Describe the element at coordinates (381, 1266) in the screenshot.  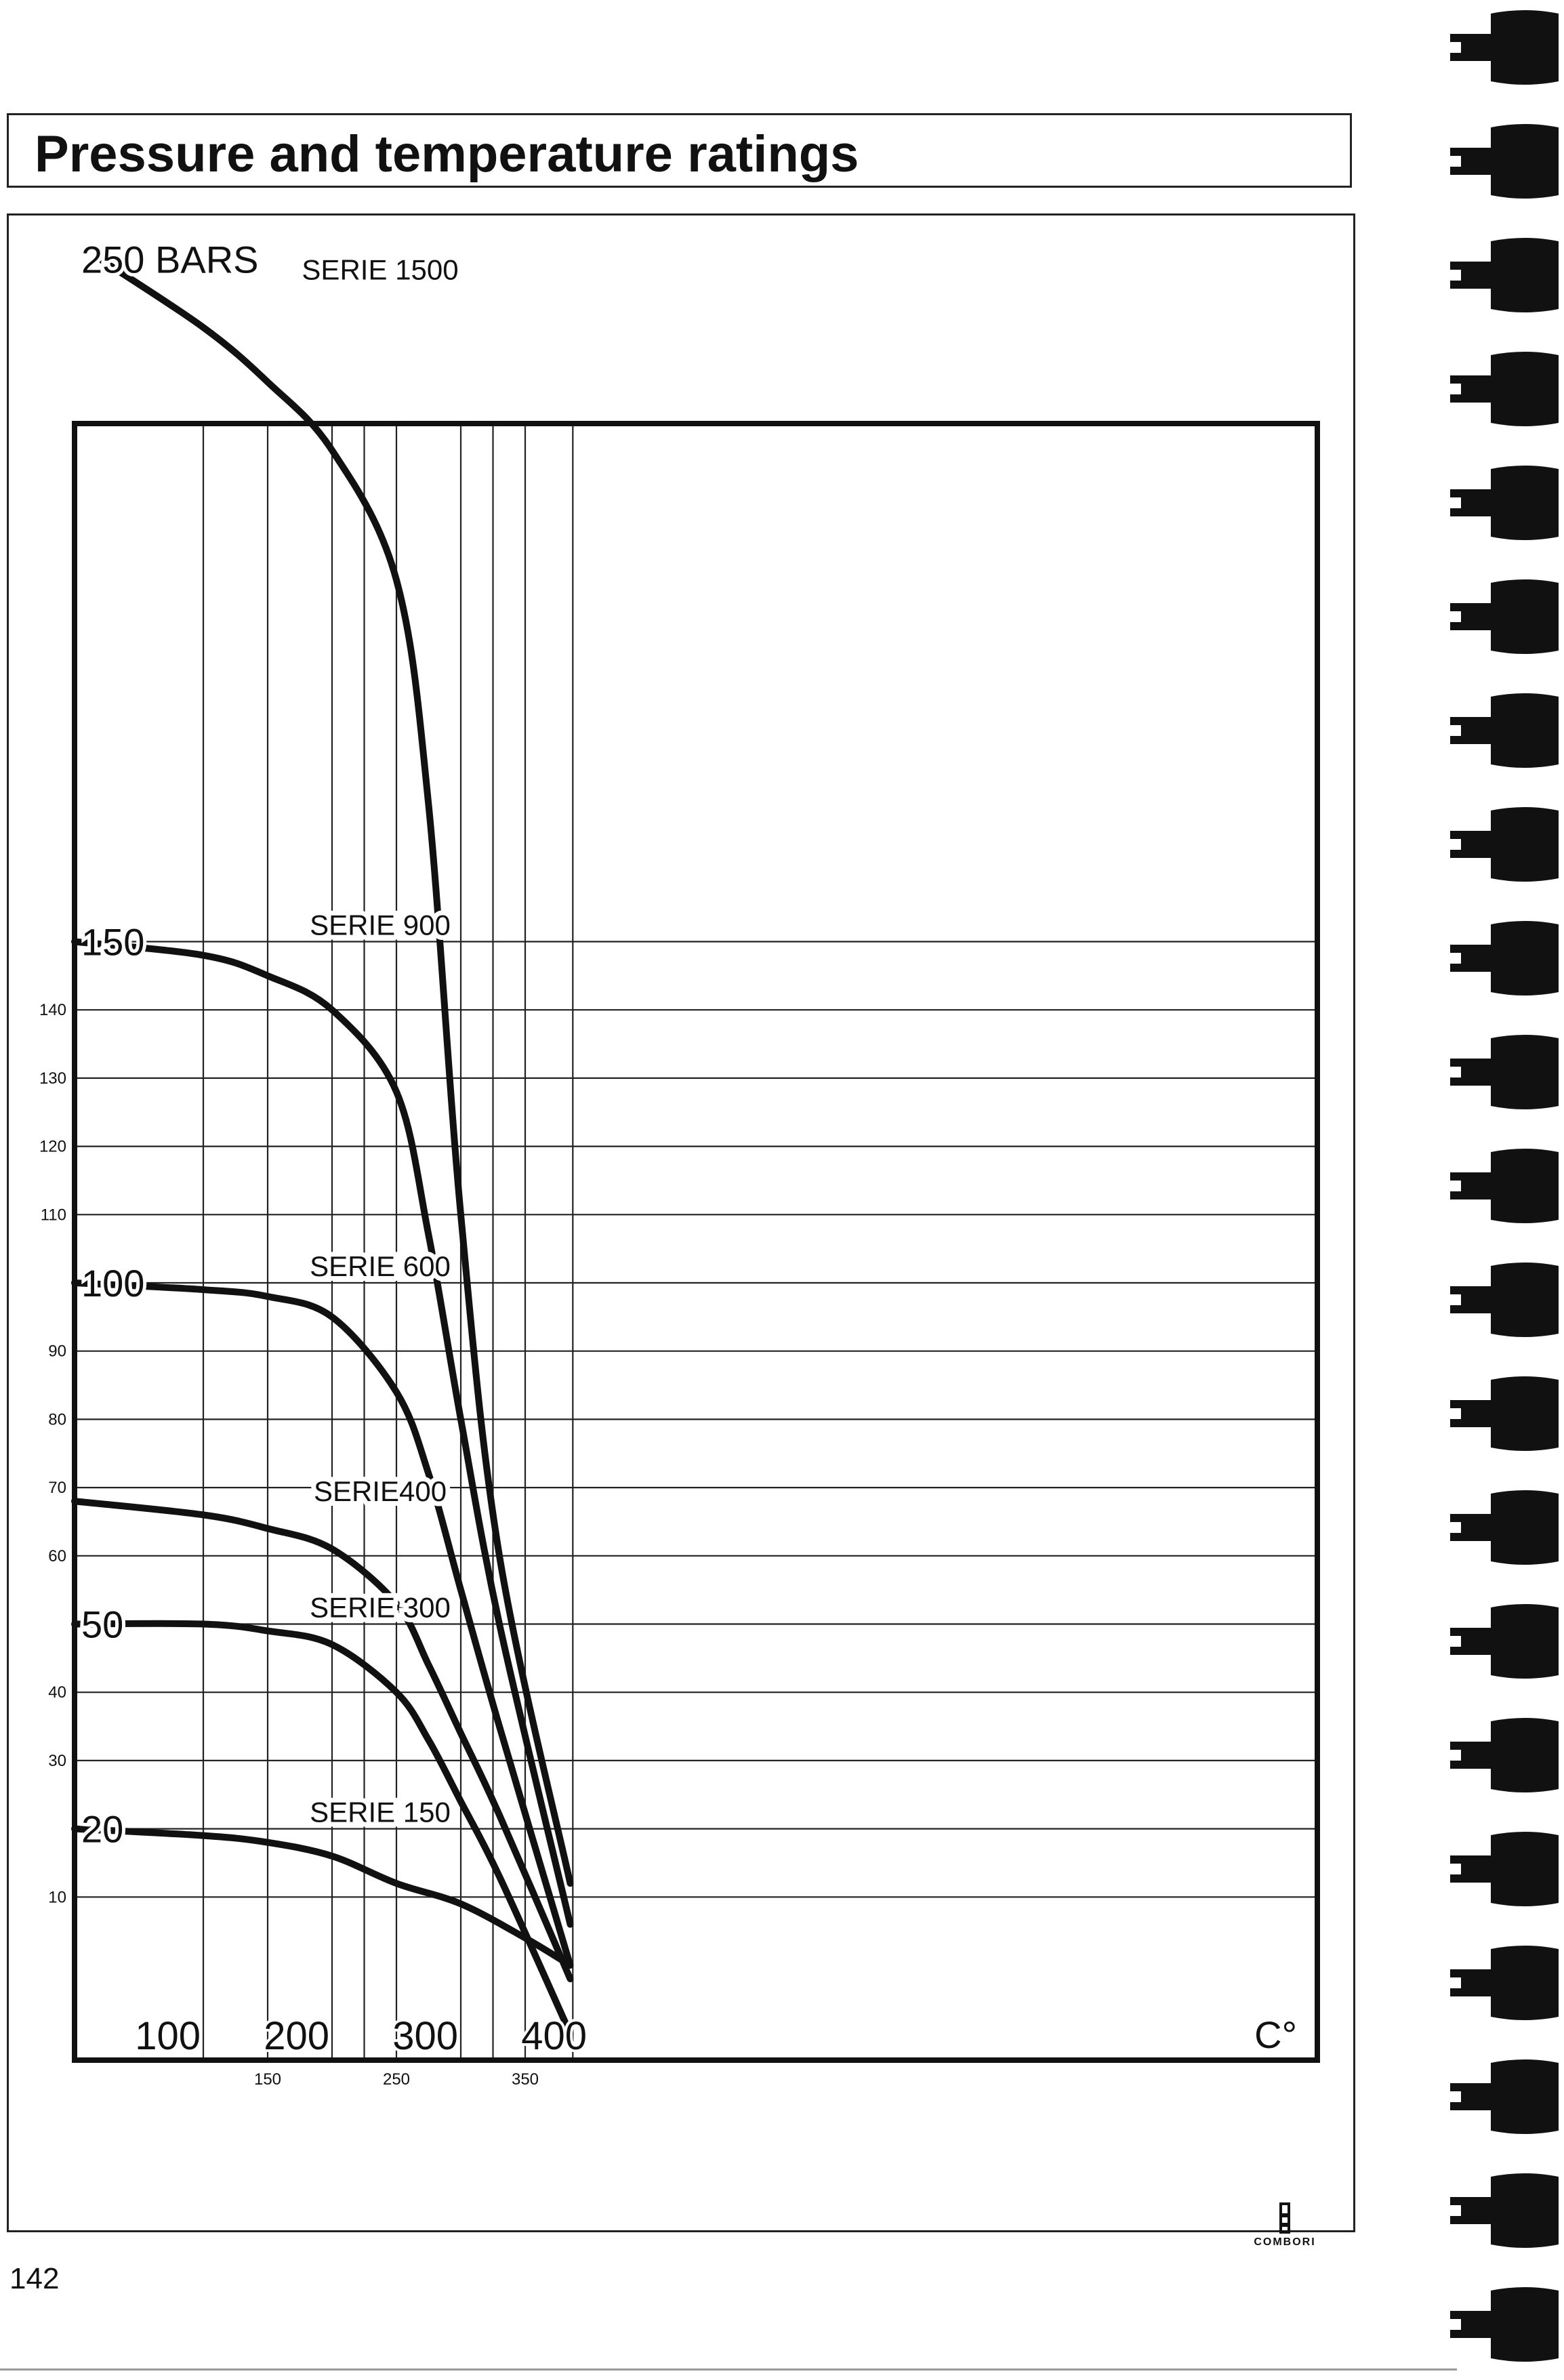
I see `series-label: SERIE 600` at that location.